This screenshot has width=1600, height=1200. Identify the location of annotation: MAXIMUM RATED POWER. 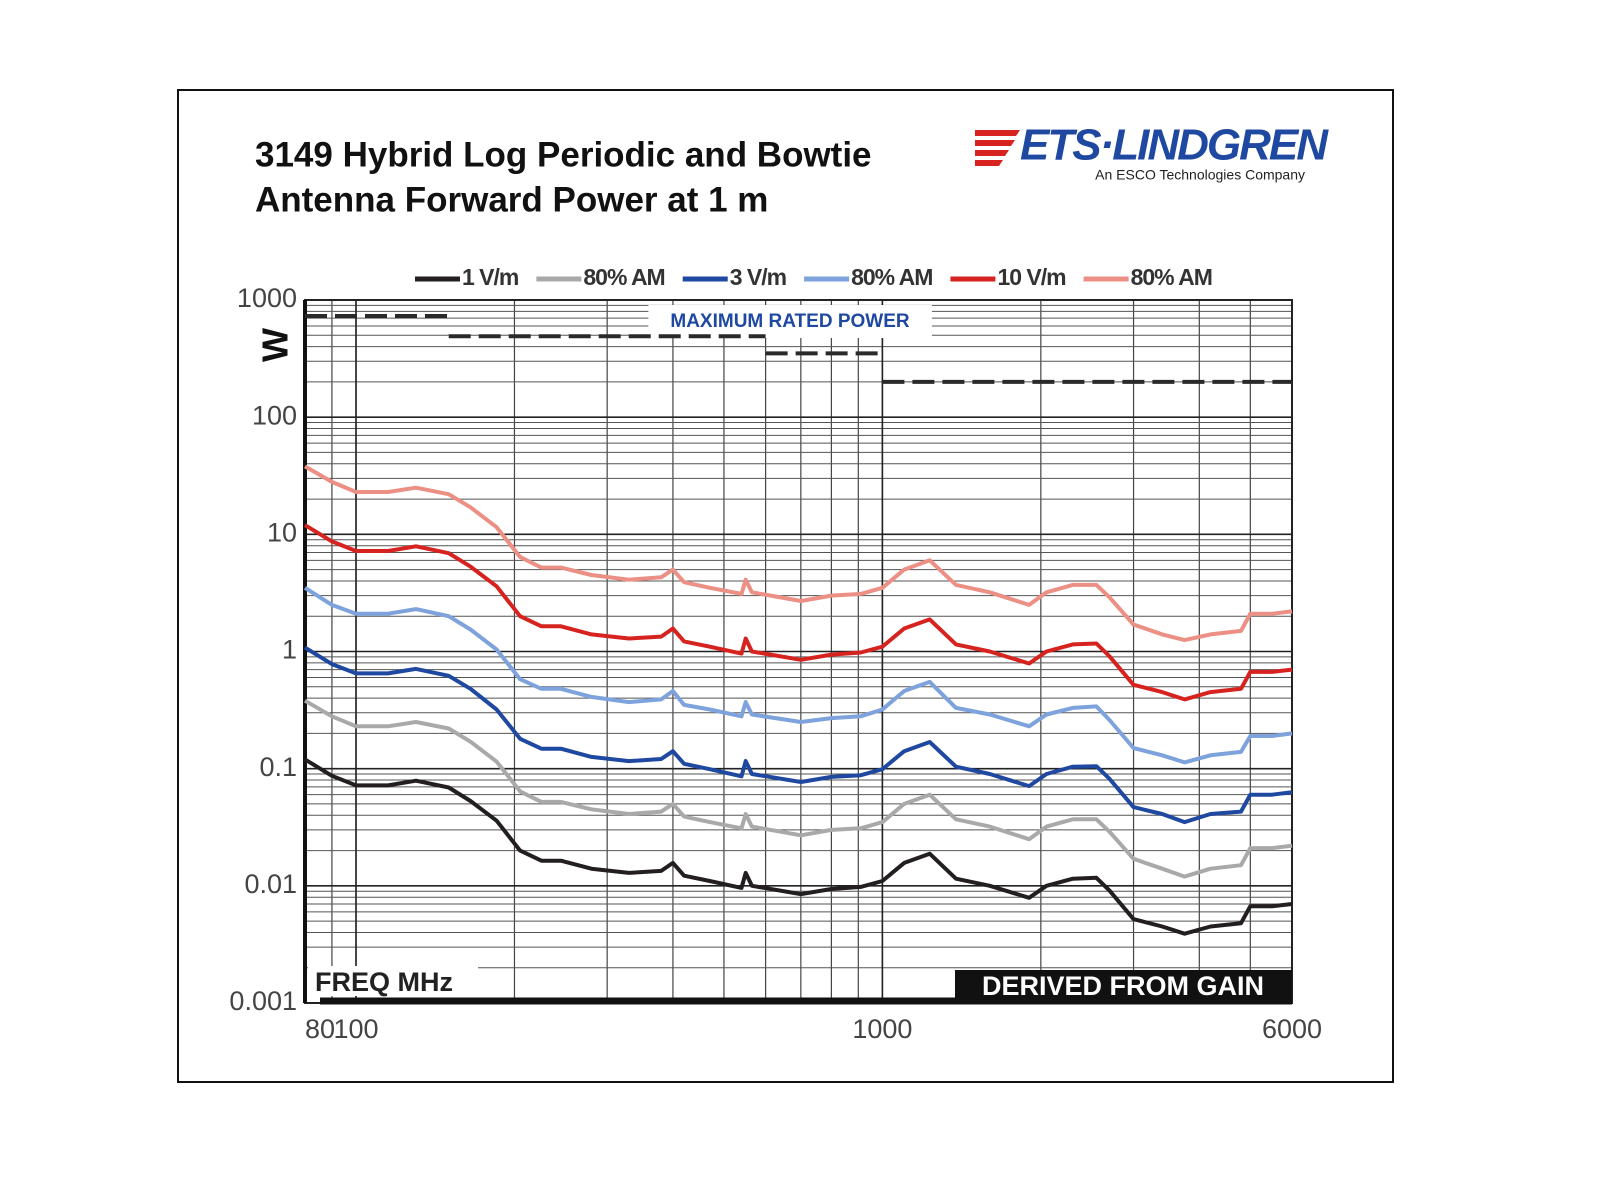
(790, 321).